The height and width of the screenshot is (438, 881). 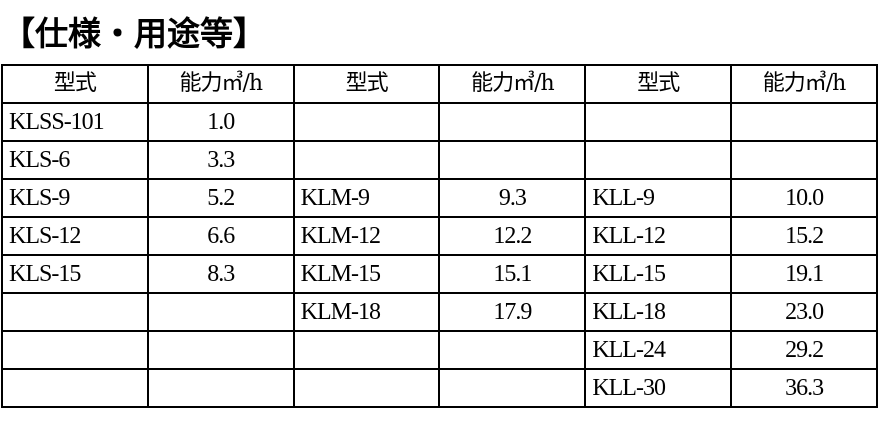 What do you see at coordinates (366, 236) in the screenshot?
I see `model-cell: KLM-12` at bounding box center [366, 236].